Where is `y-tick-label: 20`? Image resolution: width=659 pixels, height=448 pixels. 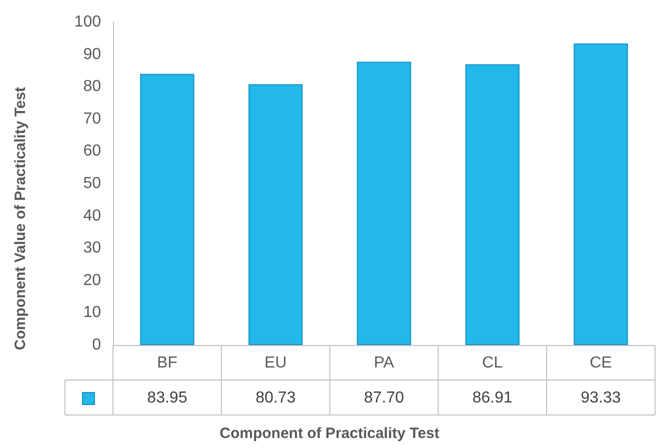 y-tick-label: 20 is located at coordinates (92, 280).